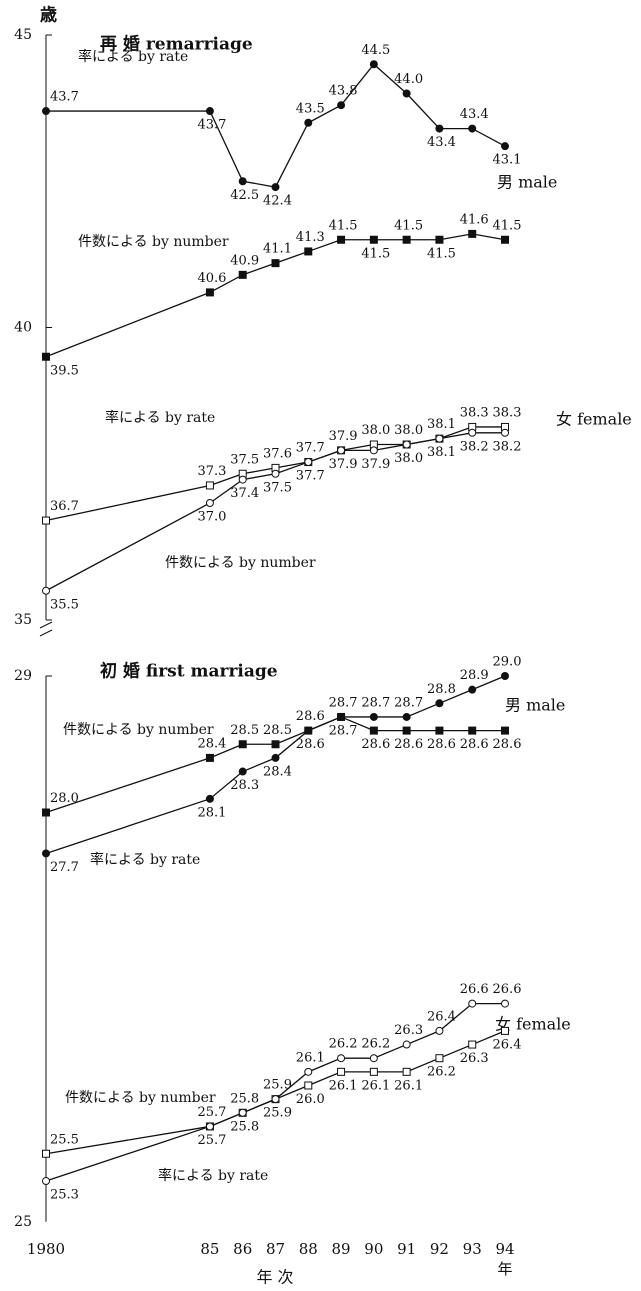 The width and height of the screenshot is (641, 1291). I want to click on series-line, so click(276, 125).